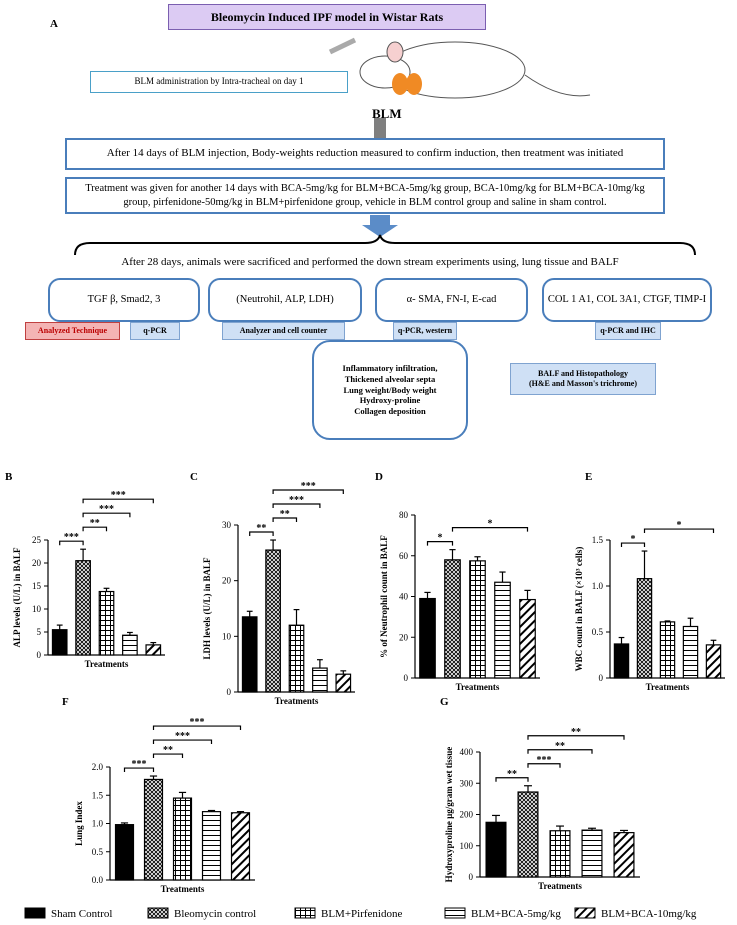 This screenshot has width=737, height=925. What do you see at coordinates (98, 824) in the screenshot?
I see `y-tick-label: 1.0` at bounding box center [98, 824].